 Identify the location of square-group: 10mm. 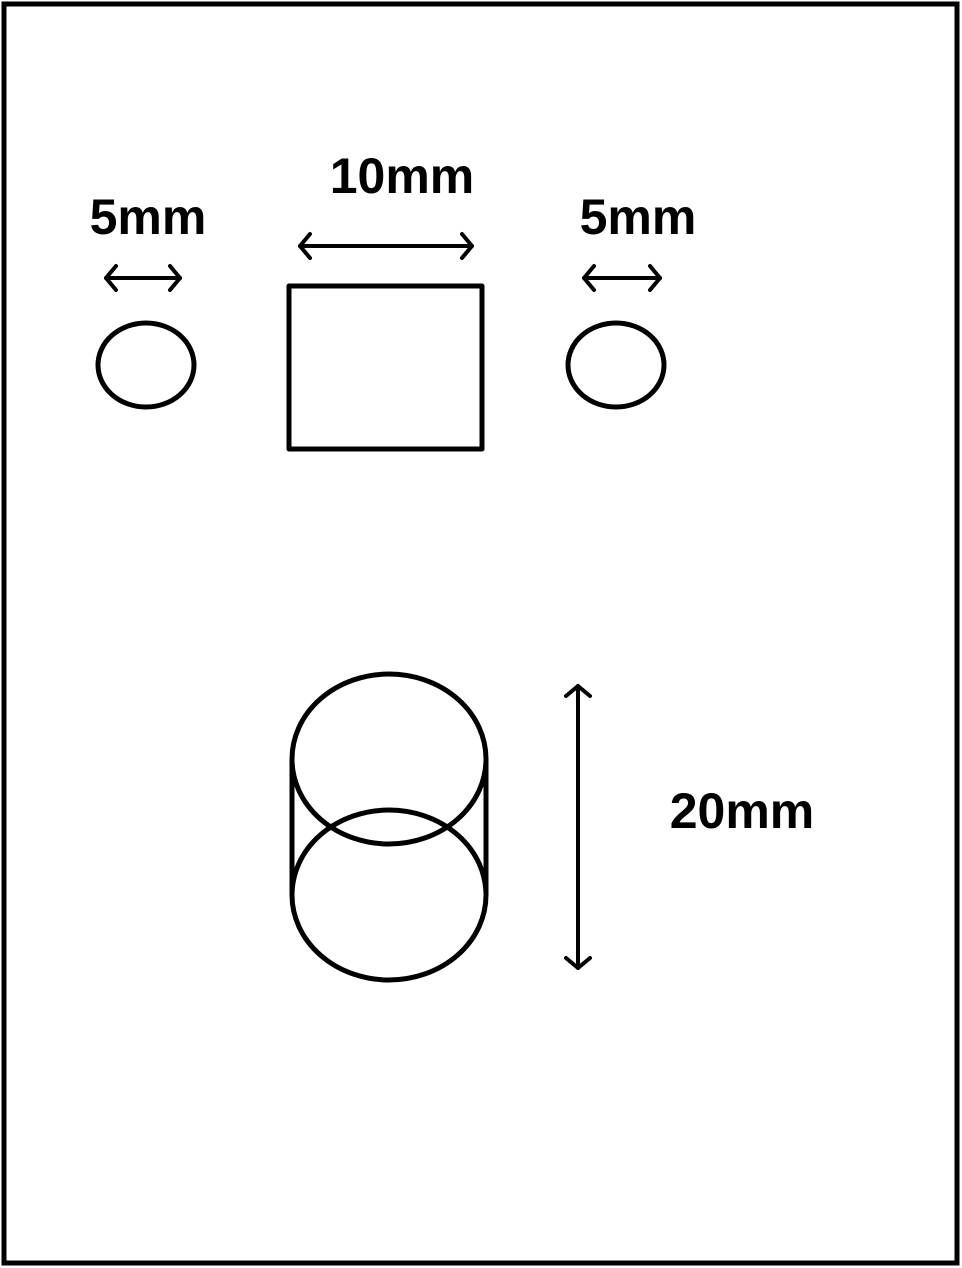
(385, 300).